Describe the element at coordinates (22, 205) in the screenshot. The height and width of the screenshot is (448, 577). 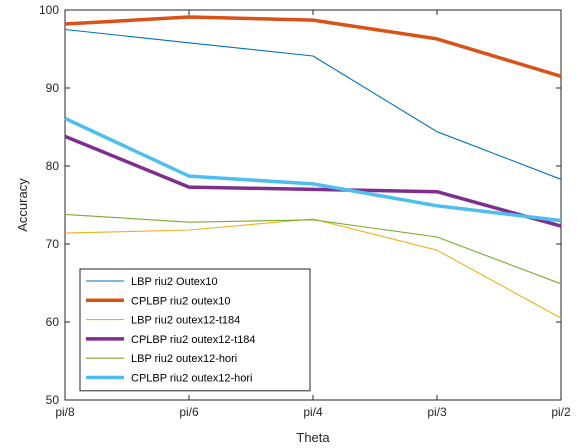
I see `y-axis-label: Accuracy` at that location.